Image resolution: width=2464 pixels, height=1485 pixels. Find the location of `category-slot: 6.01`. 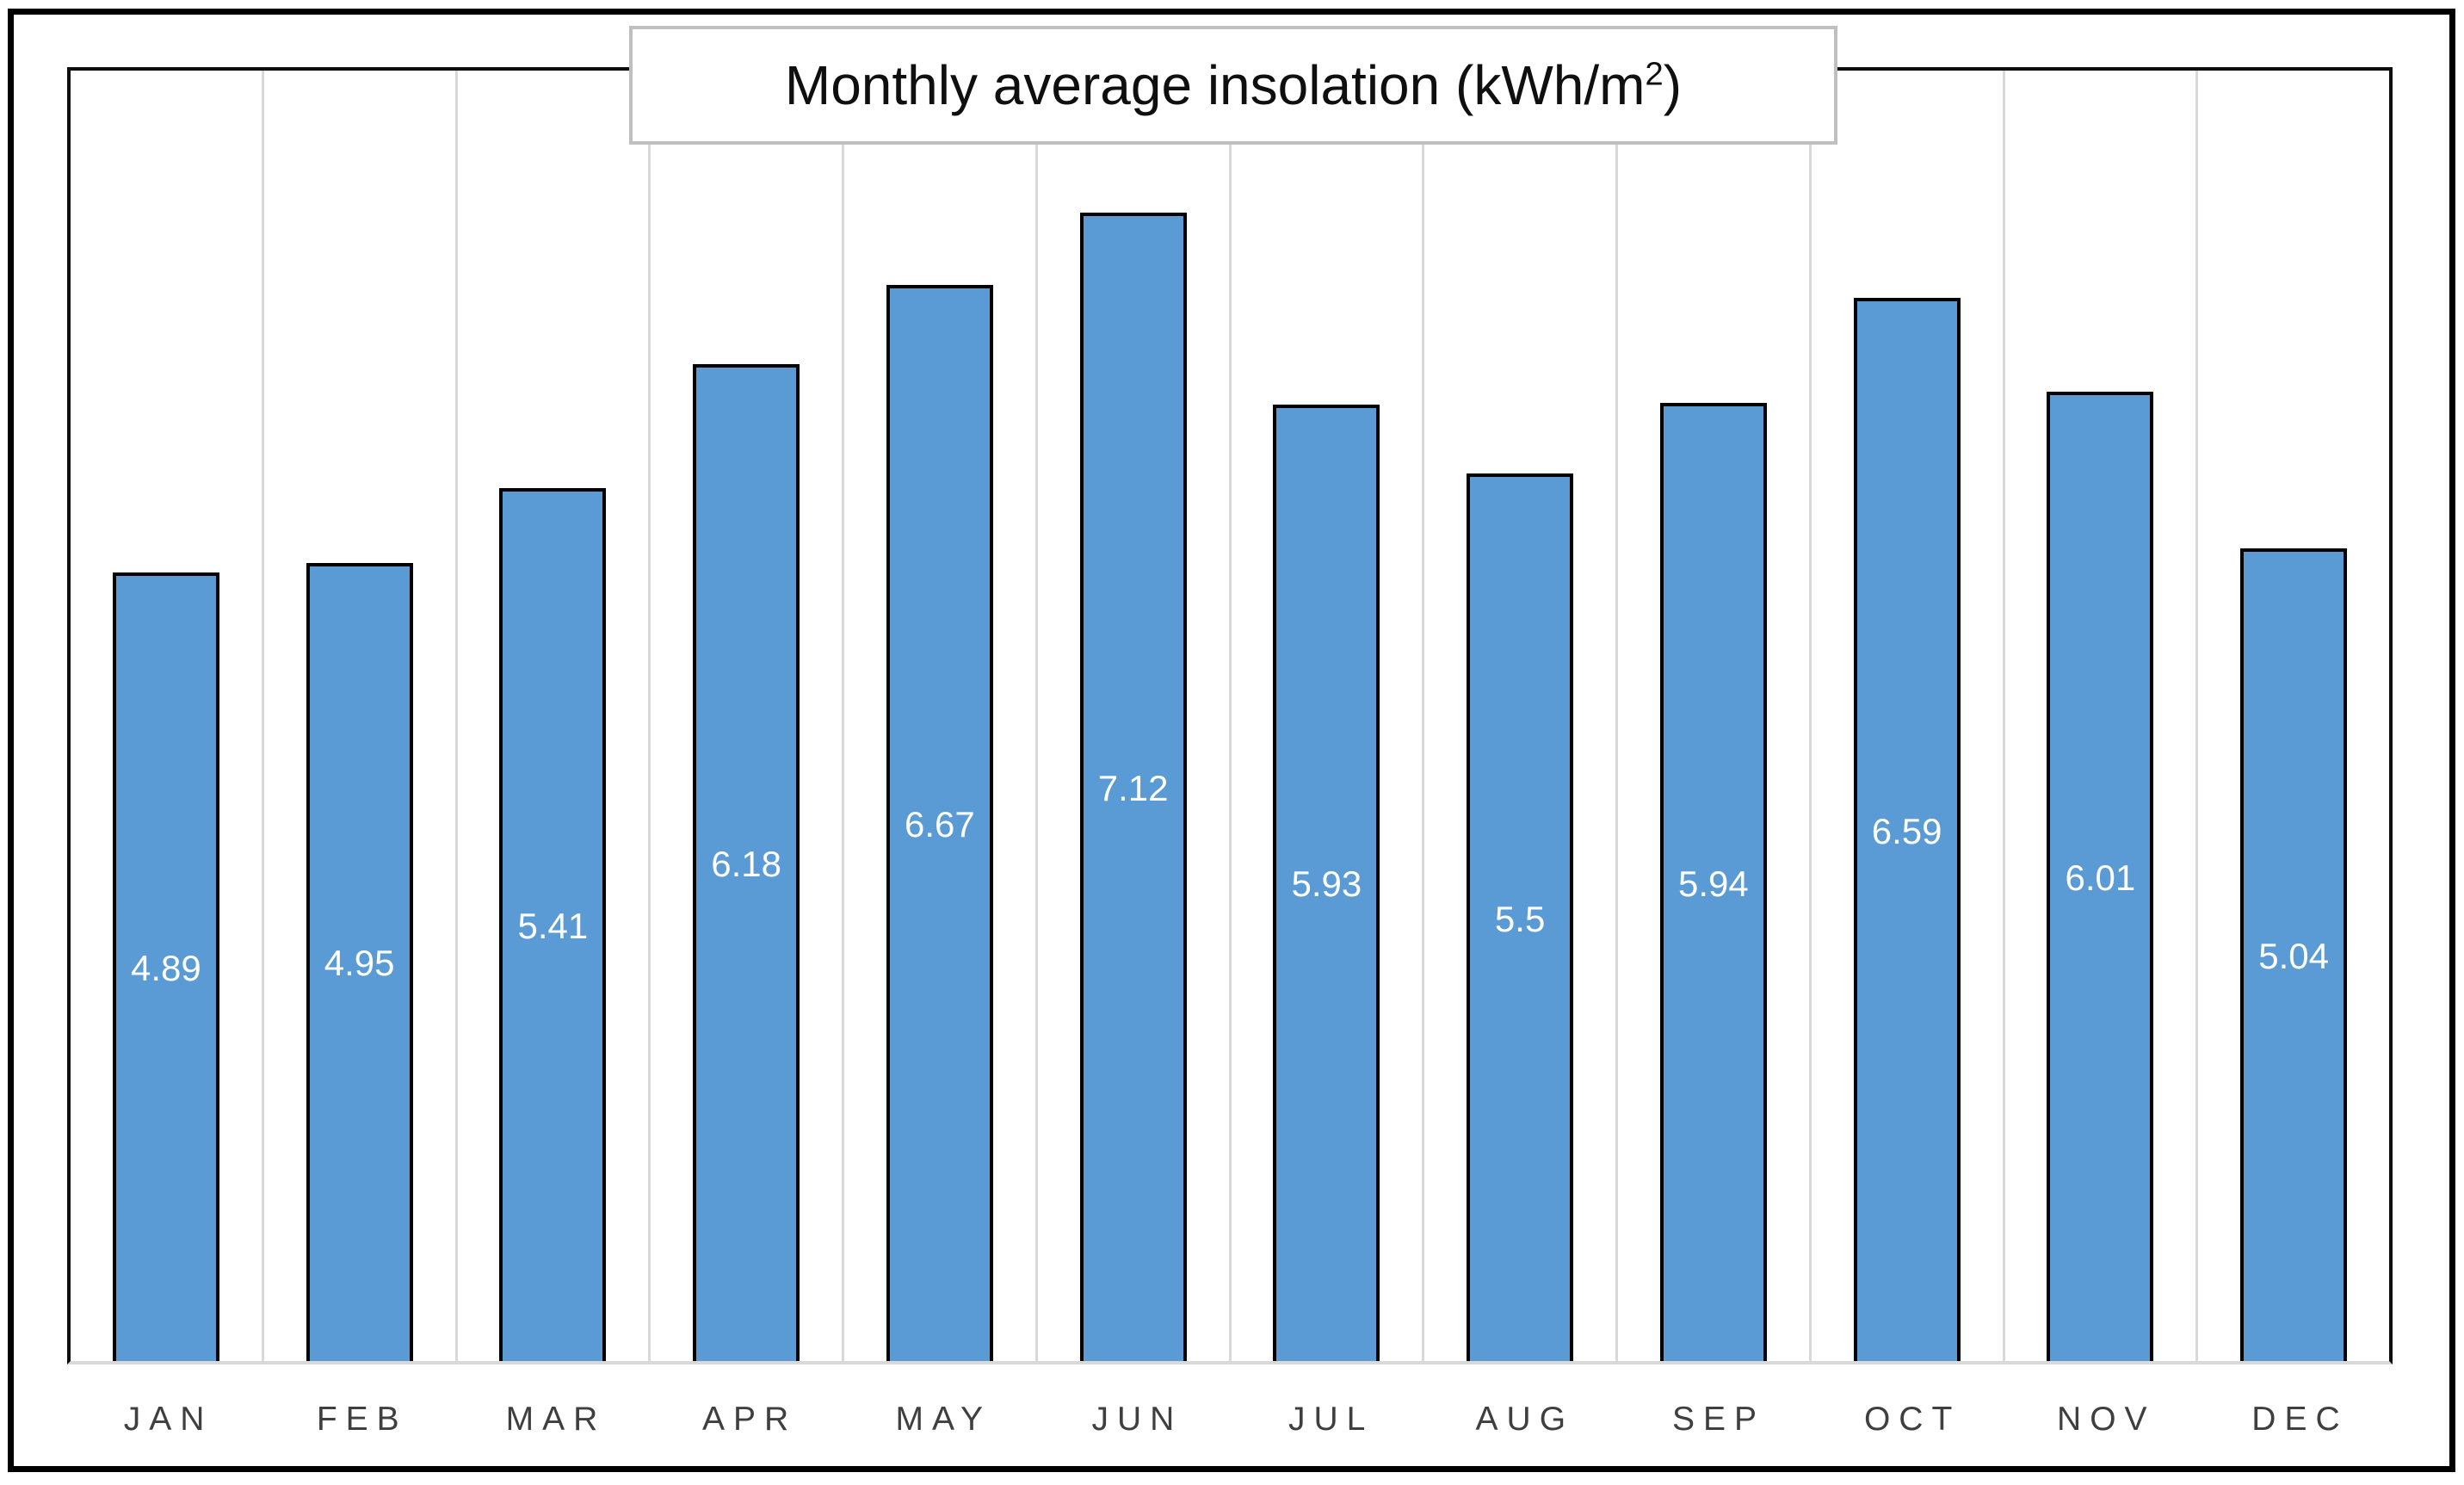

category-slot: 6.01 is located at coordinates (2102, 716).